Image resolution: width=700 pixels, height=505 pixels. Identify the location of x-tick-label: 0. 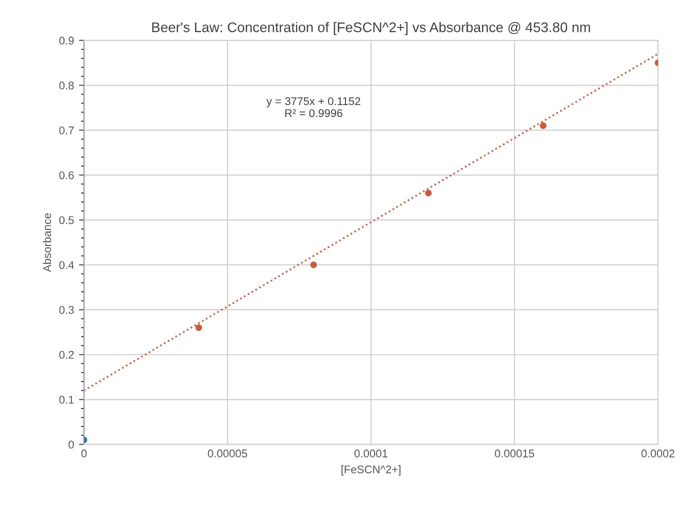
(84, 454).